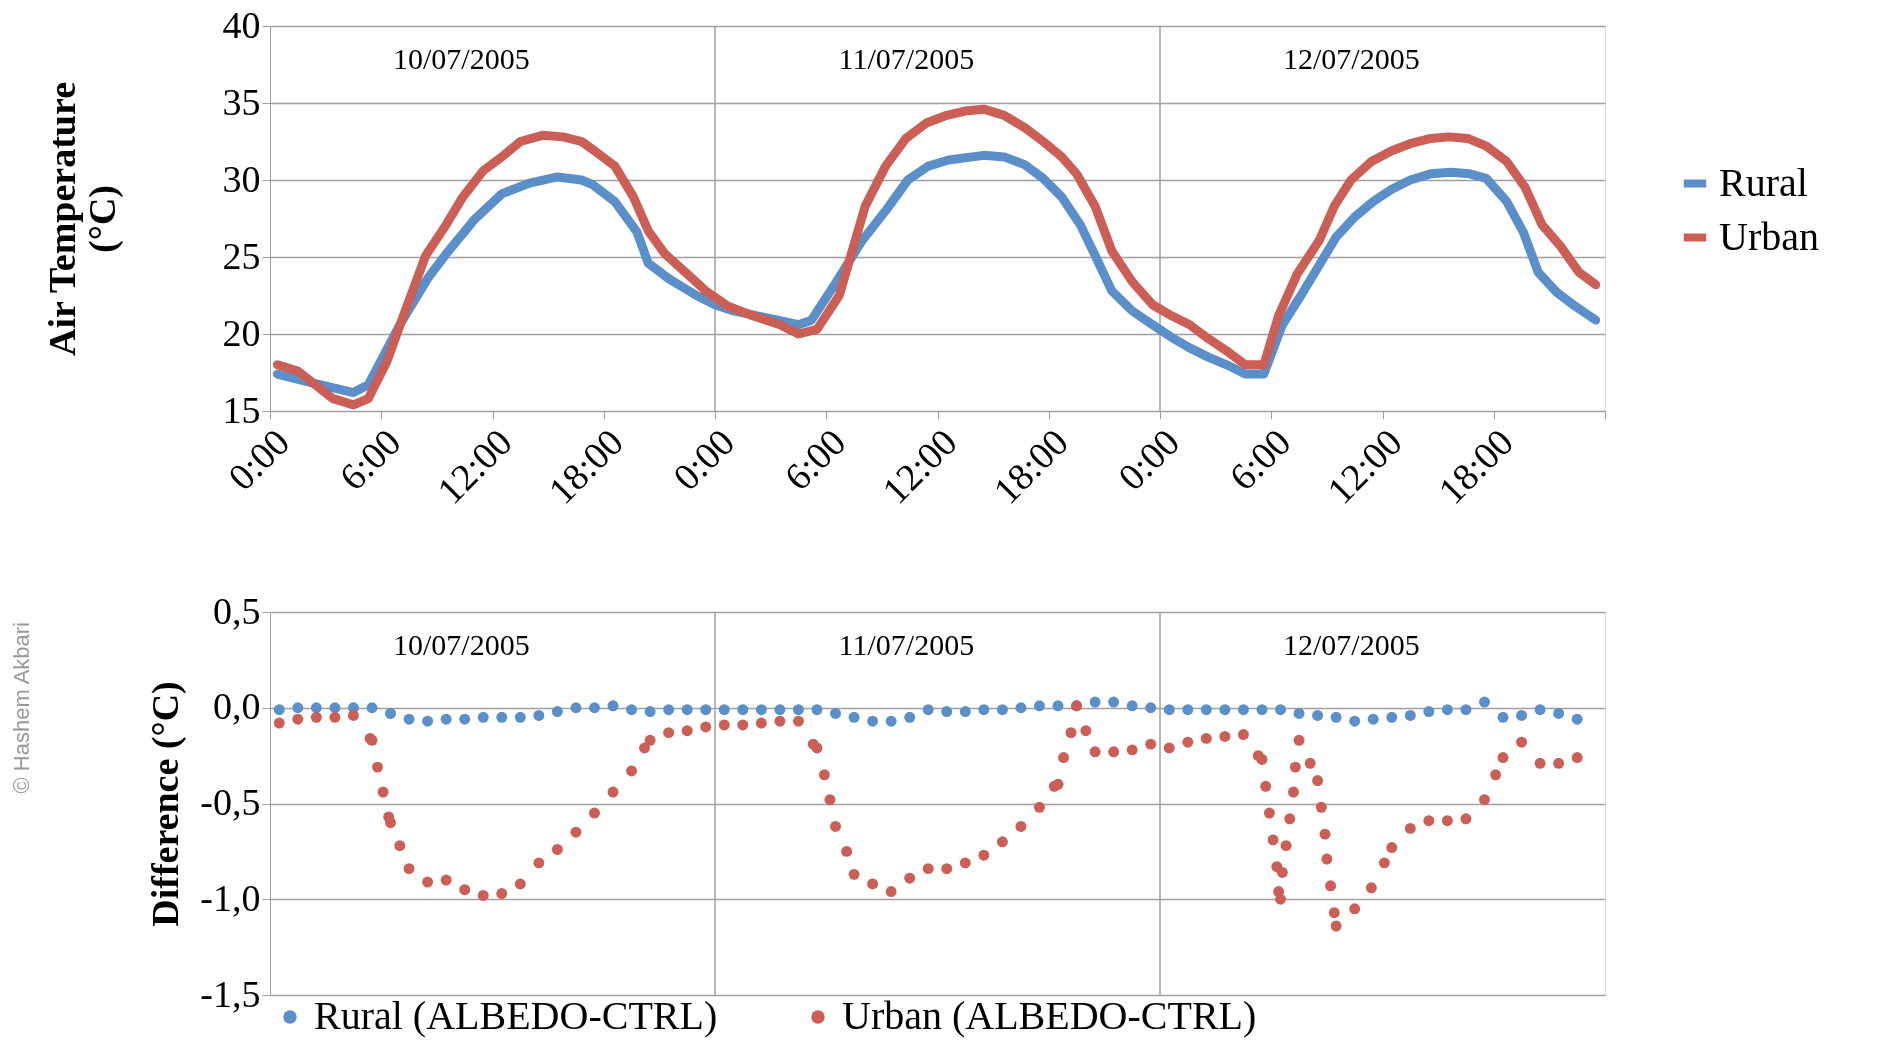 This screenshot has width=1887, height=1051. What do you see at coordinates (237, 706) in the screenshot?
I see `y-tick-label: 0,0` at bounding box center [237, 706].